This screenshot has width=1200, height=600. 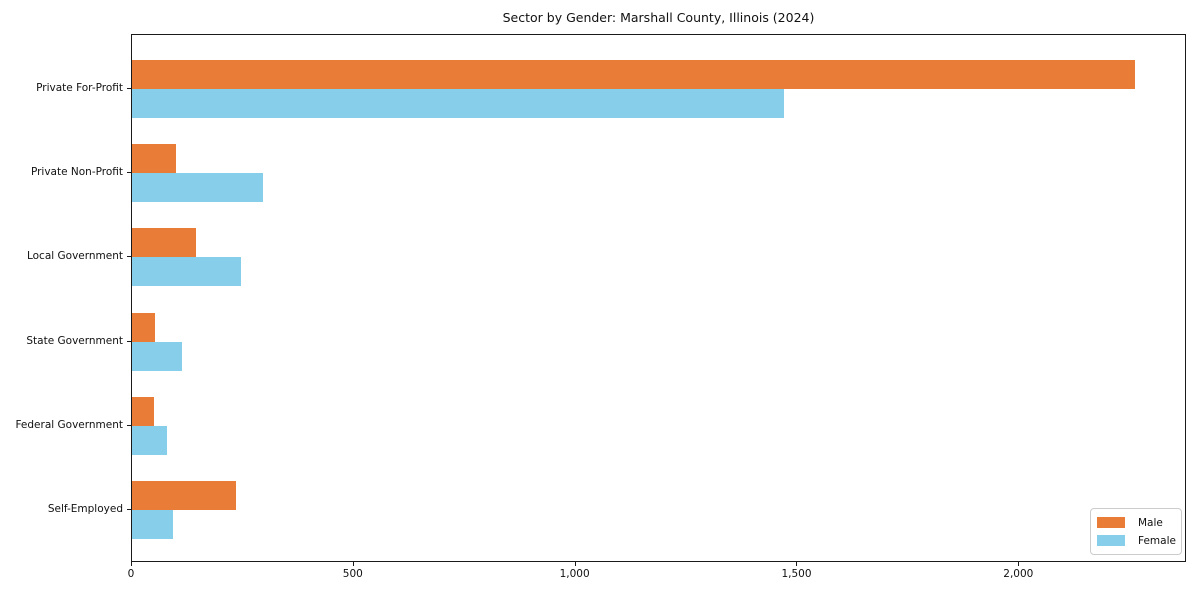 What do you see at coordinates (154, 159) in the screenshot?
I see `bar-male-private-non-profit` at bounding box center [154, 159].